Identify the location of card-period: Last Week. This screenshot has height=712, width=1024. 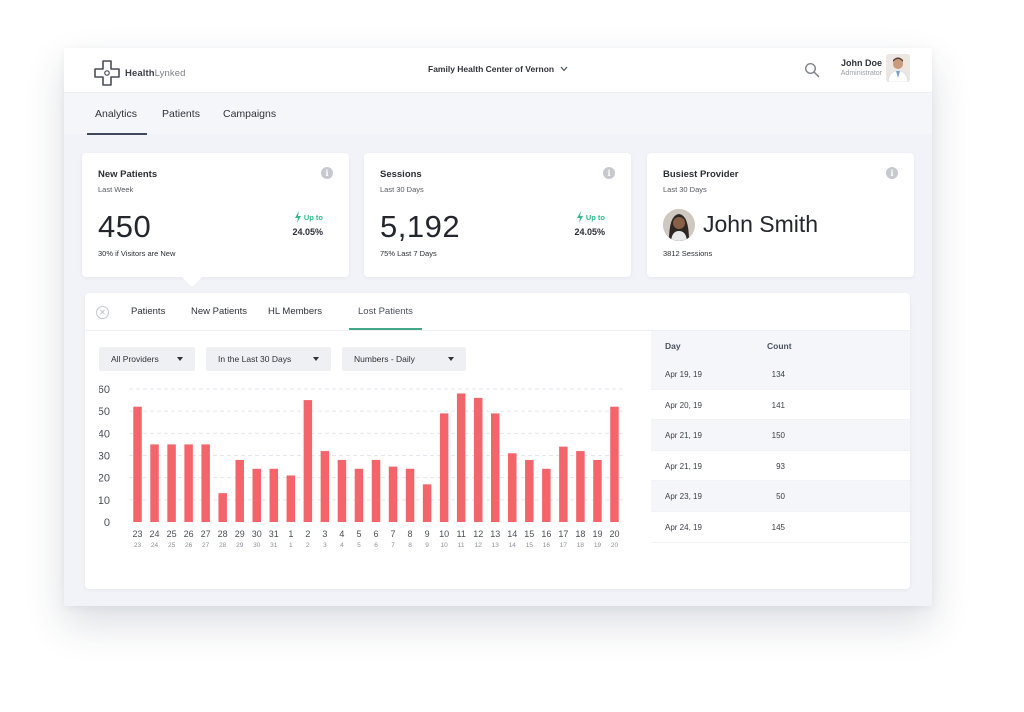
(116, 189).